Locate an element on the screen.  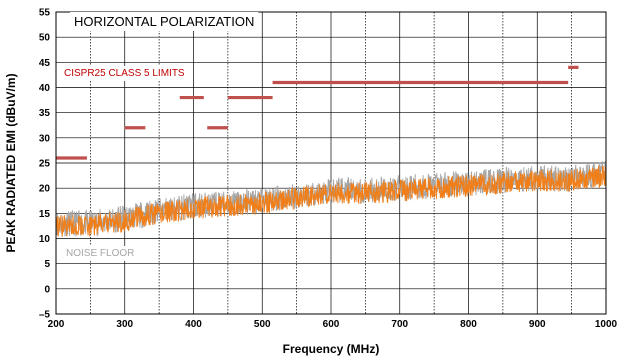
y-tick-label: 35 is located at coordinates (45, 113).